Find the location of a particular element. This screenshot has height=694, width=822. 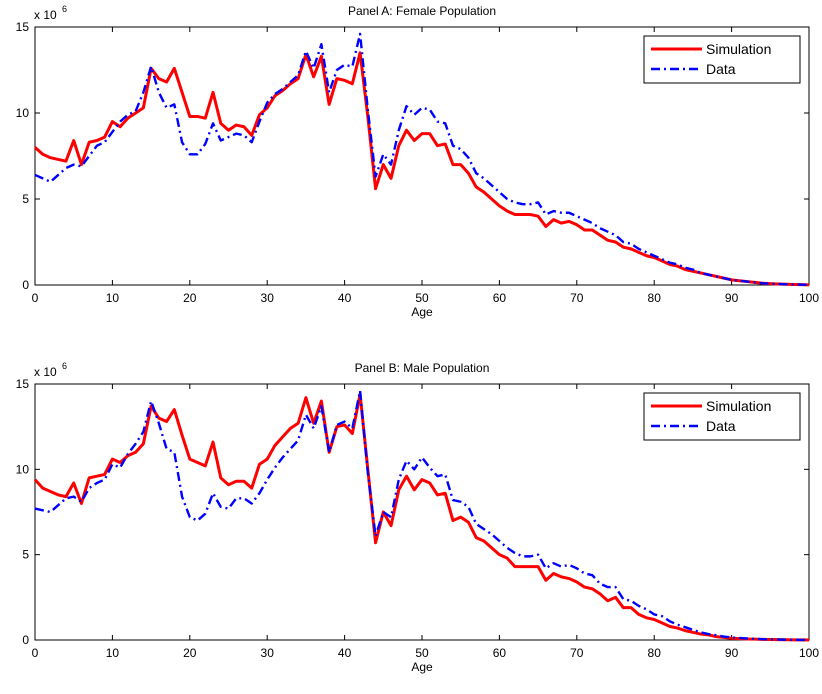

chart-title: Panel B: Male Population is located at coordinates (422, 368).